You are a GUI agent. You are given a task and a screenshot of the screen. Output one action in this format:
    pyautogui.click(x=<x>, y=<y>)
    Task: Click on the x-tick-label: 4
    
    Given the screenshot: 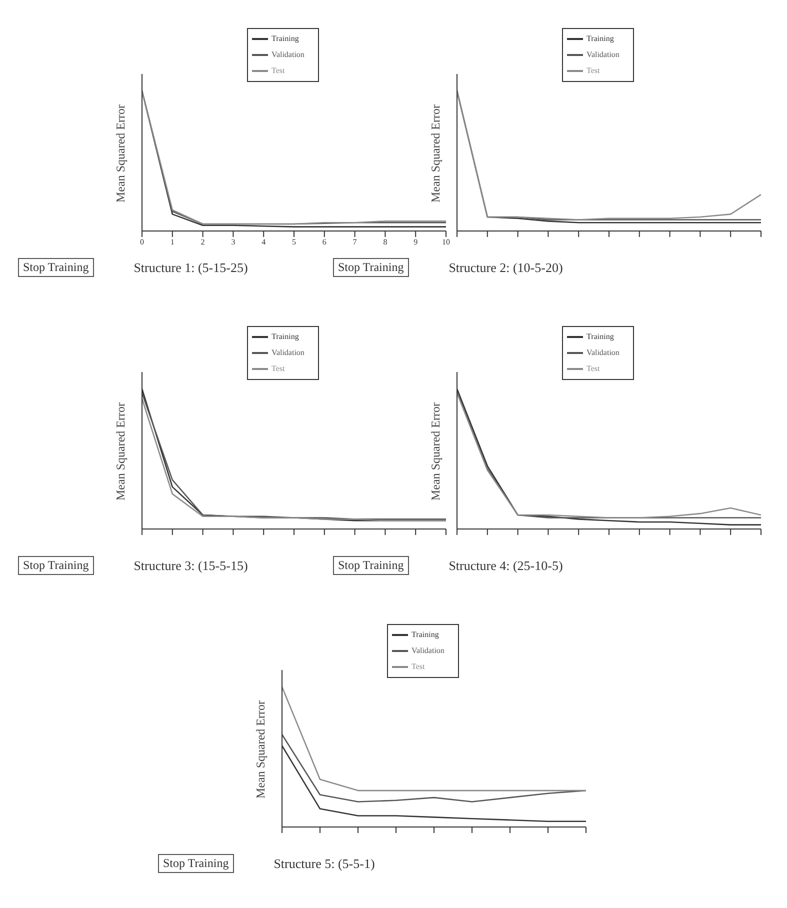 What is the action you would take?
    pyautogui.click(x=264, y=242)
    